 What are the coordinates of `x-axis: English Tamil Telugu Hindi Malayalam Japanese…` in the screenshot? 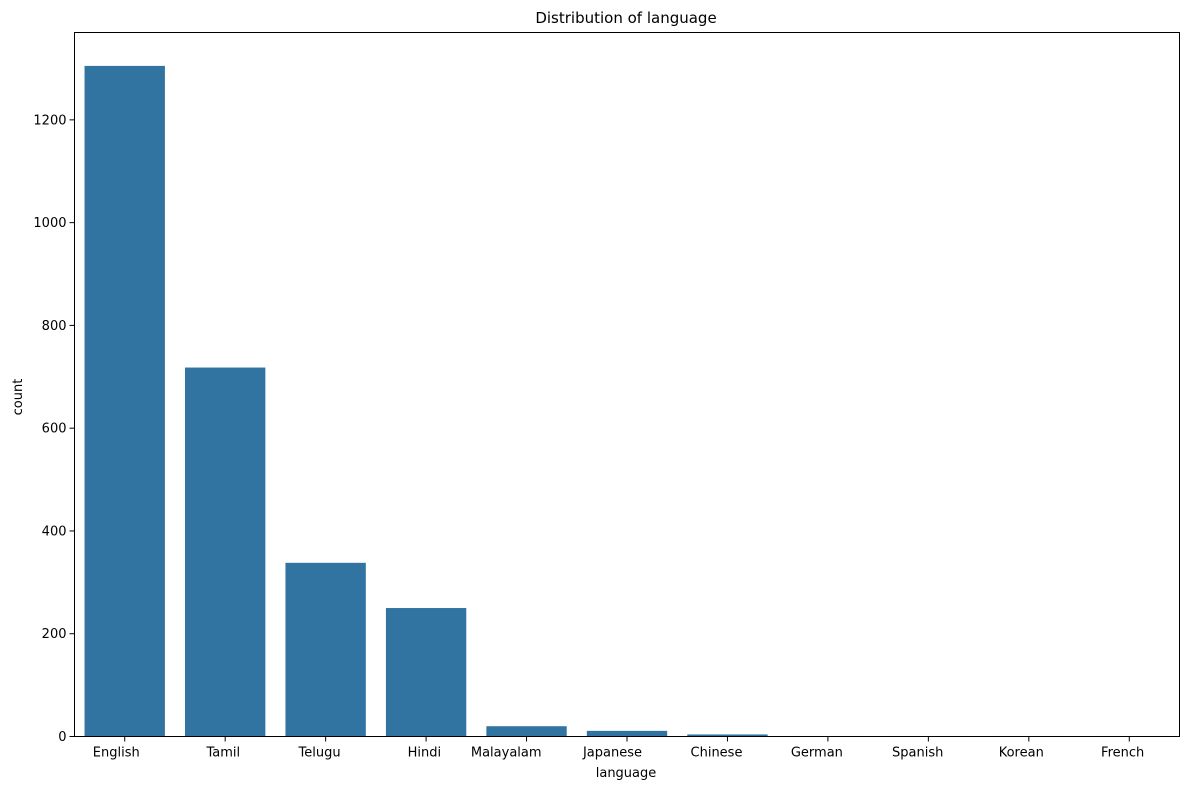 It's located at (618, 748).